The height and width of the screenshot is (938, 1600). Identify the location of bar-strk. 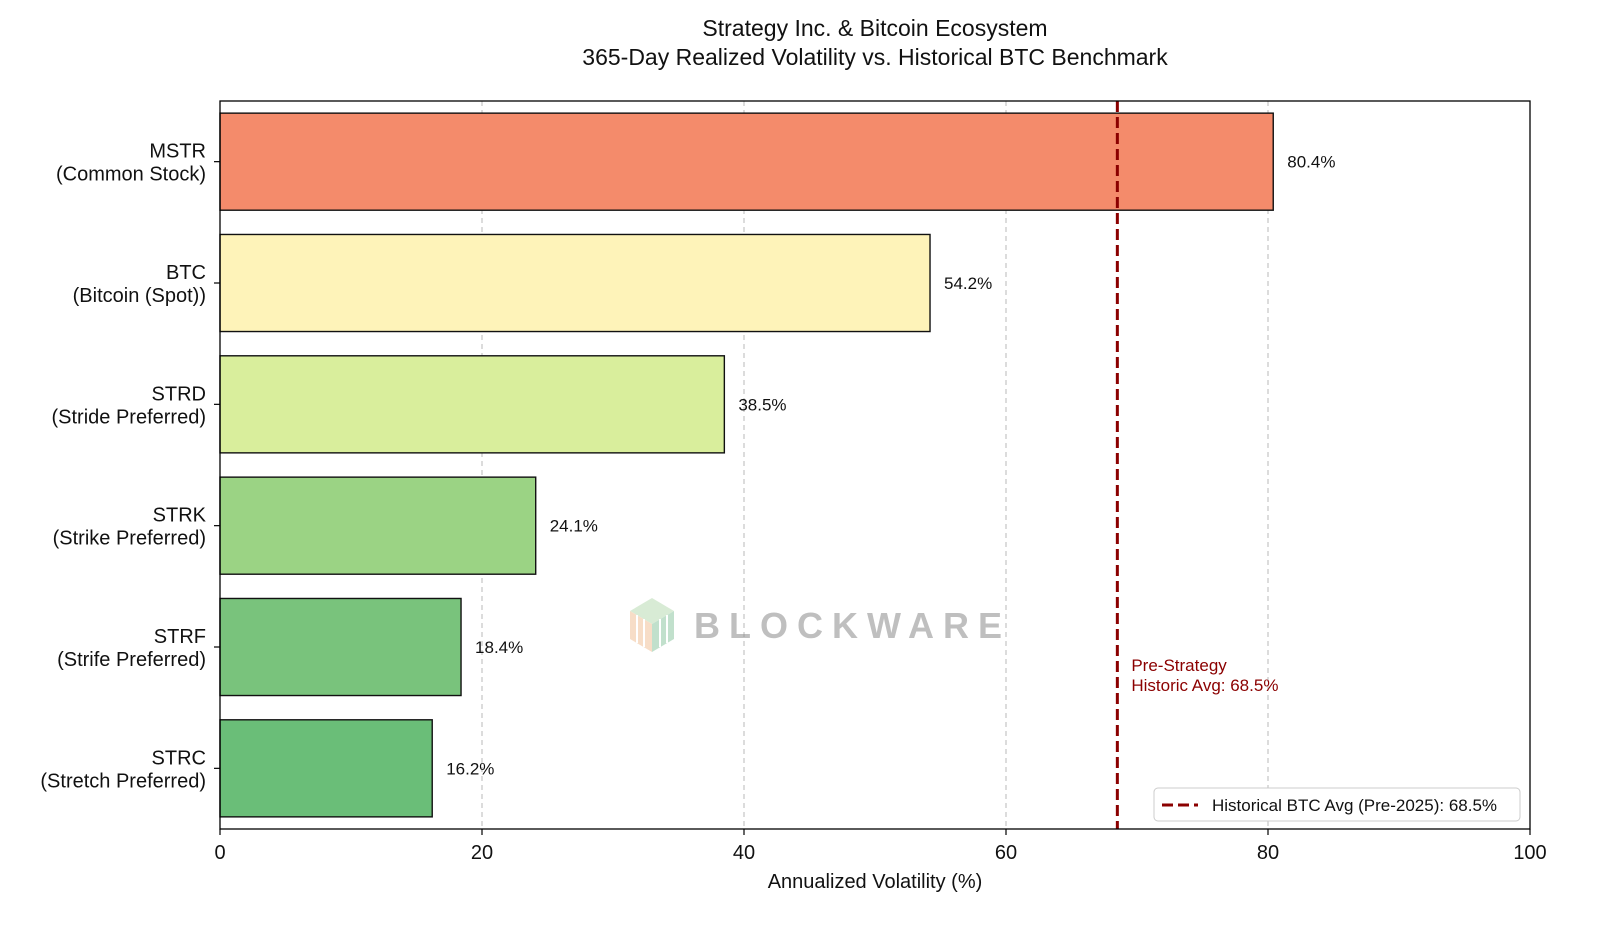
(378, 525).